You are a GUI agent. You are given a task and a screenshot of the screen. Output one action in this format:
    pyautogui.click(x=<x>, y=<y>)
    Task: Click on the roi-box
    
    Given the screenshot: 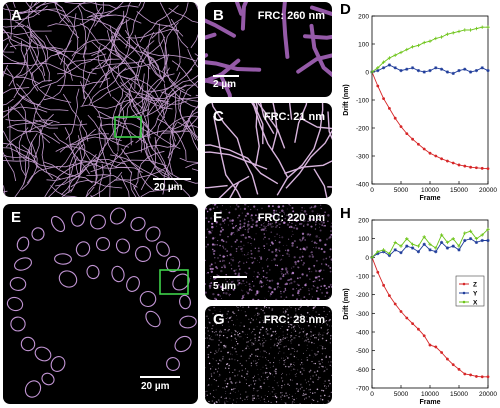 What is the action you would take?
    pyautogui.click(x=174, y=282)
    